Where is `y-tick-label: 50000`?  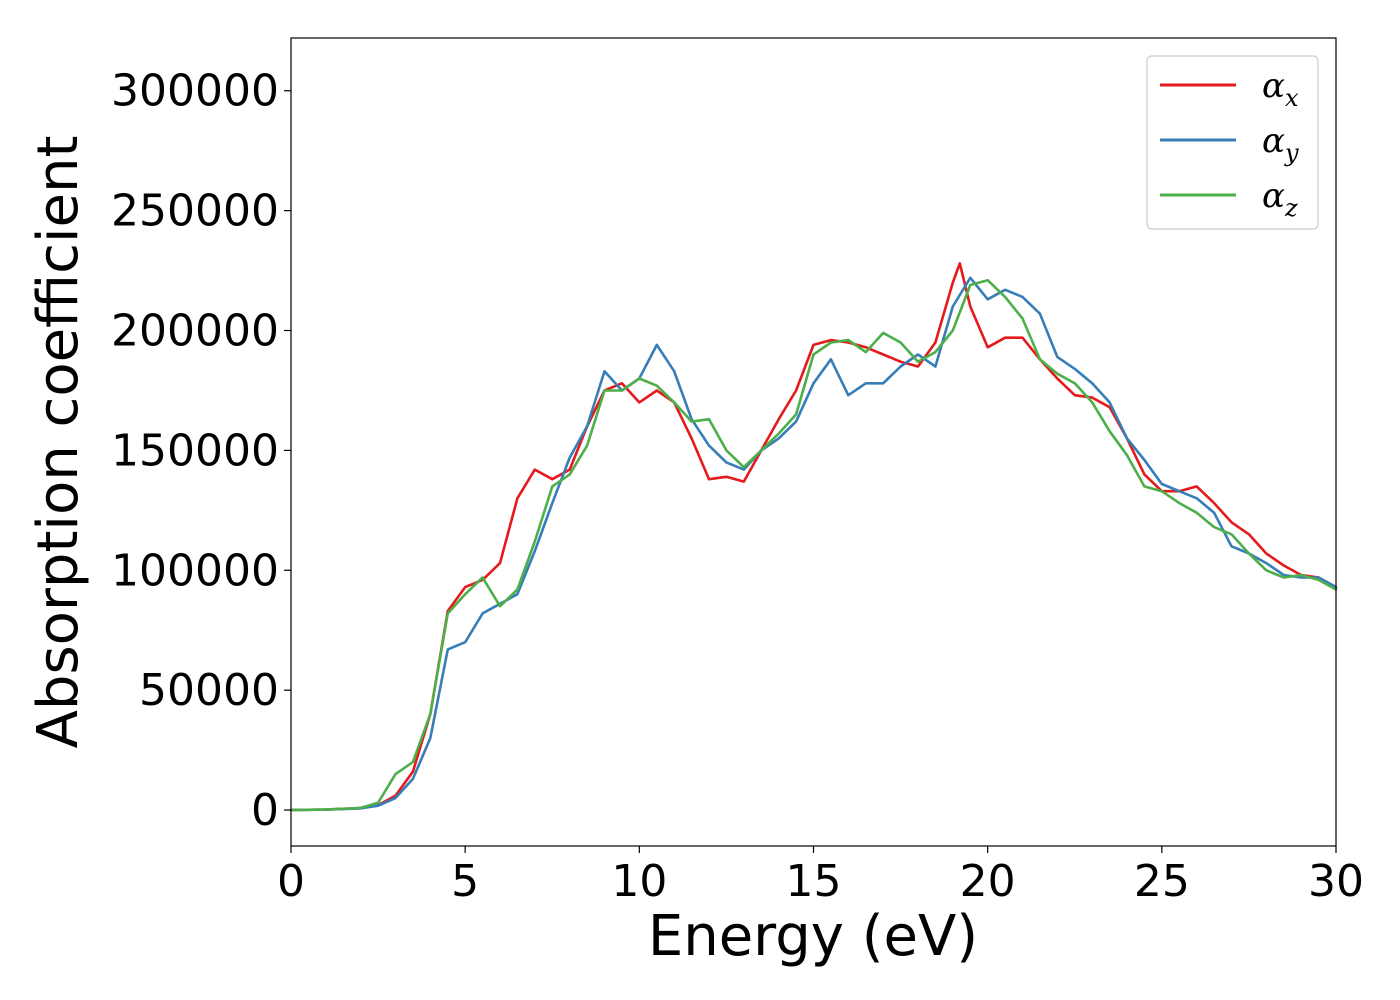
y-tick-label: 50000 is located at coordinates (209, 690).